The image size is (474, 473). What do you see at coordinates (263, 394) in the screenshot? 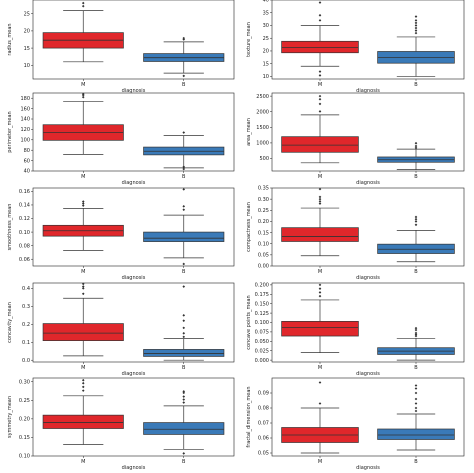
I see `y-tick-label: 0.09` at bounding box center [263, 394].